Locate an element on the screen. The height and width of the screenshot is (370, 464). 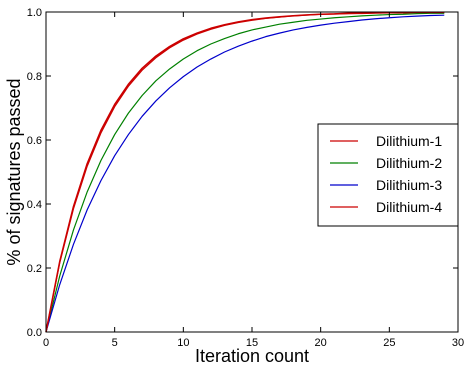
y-tick-label: 0.8 is located at coordinates (34, 77).